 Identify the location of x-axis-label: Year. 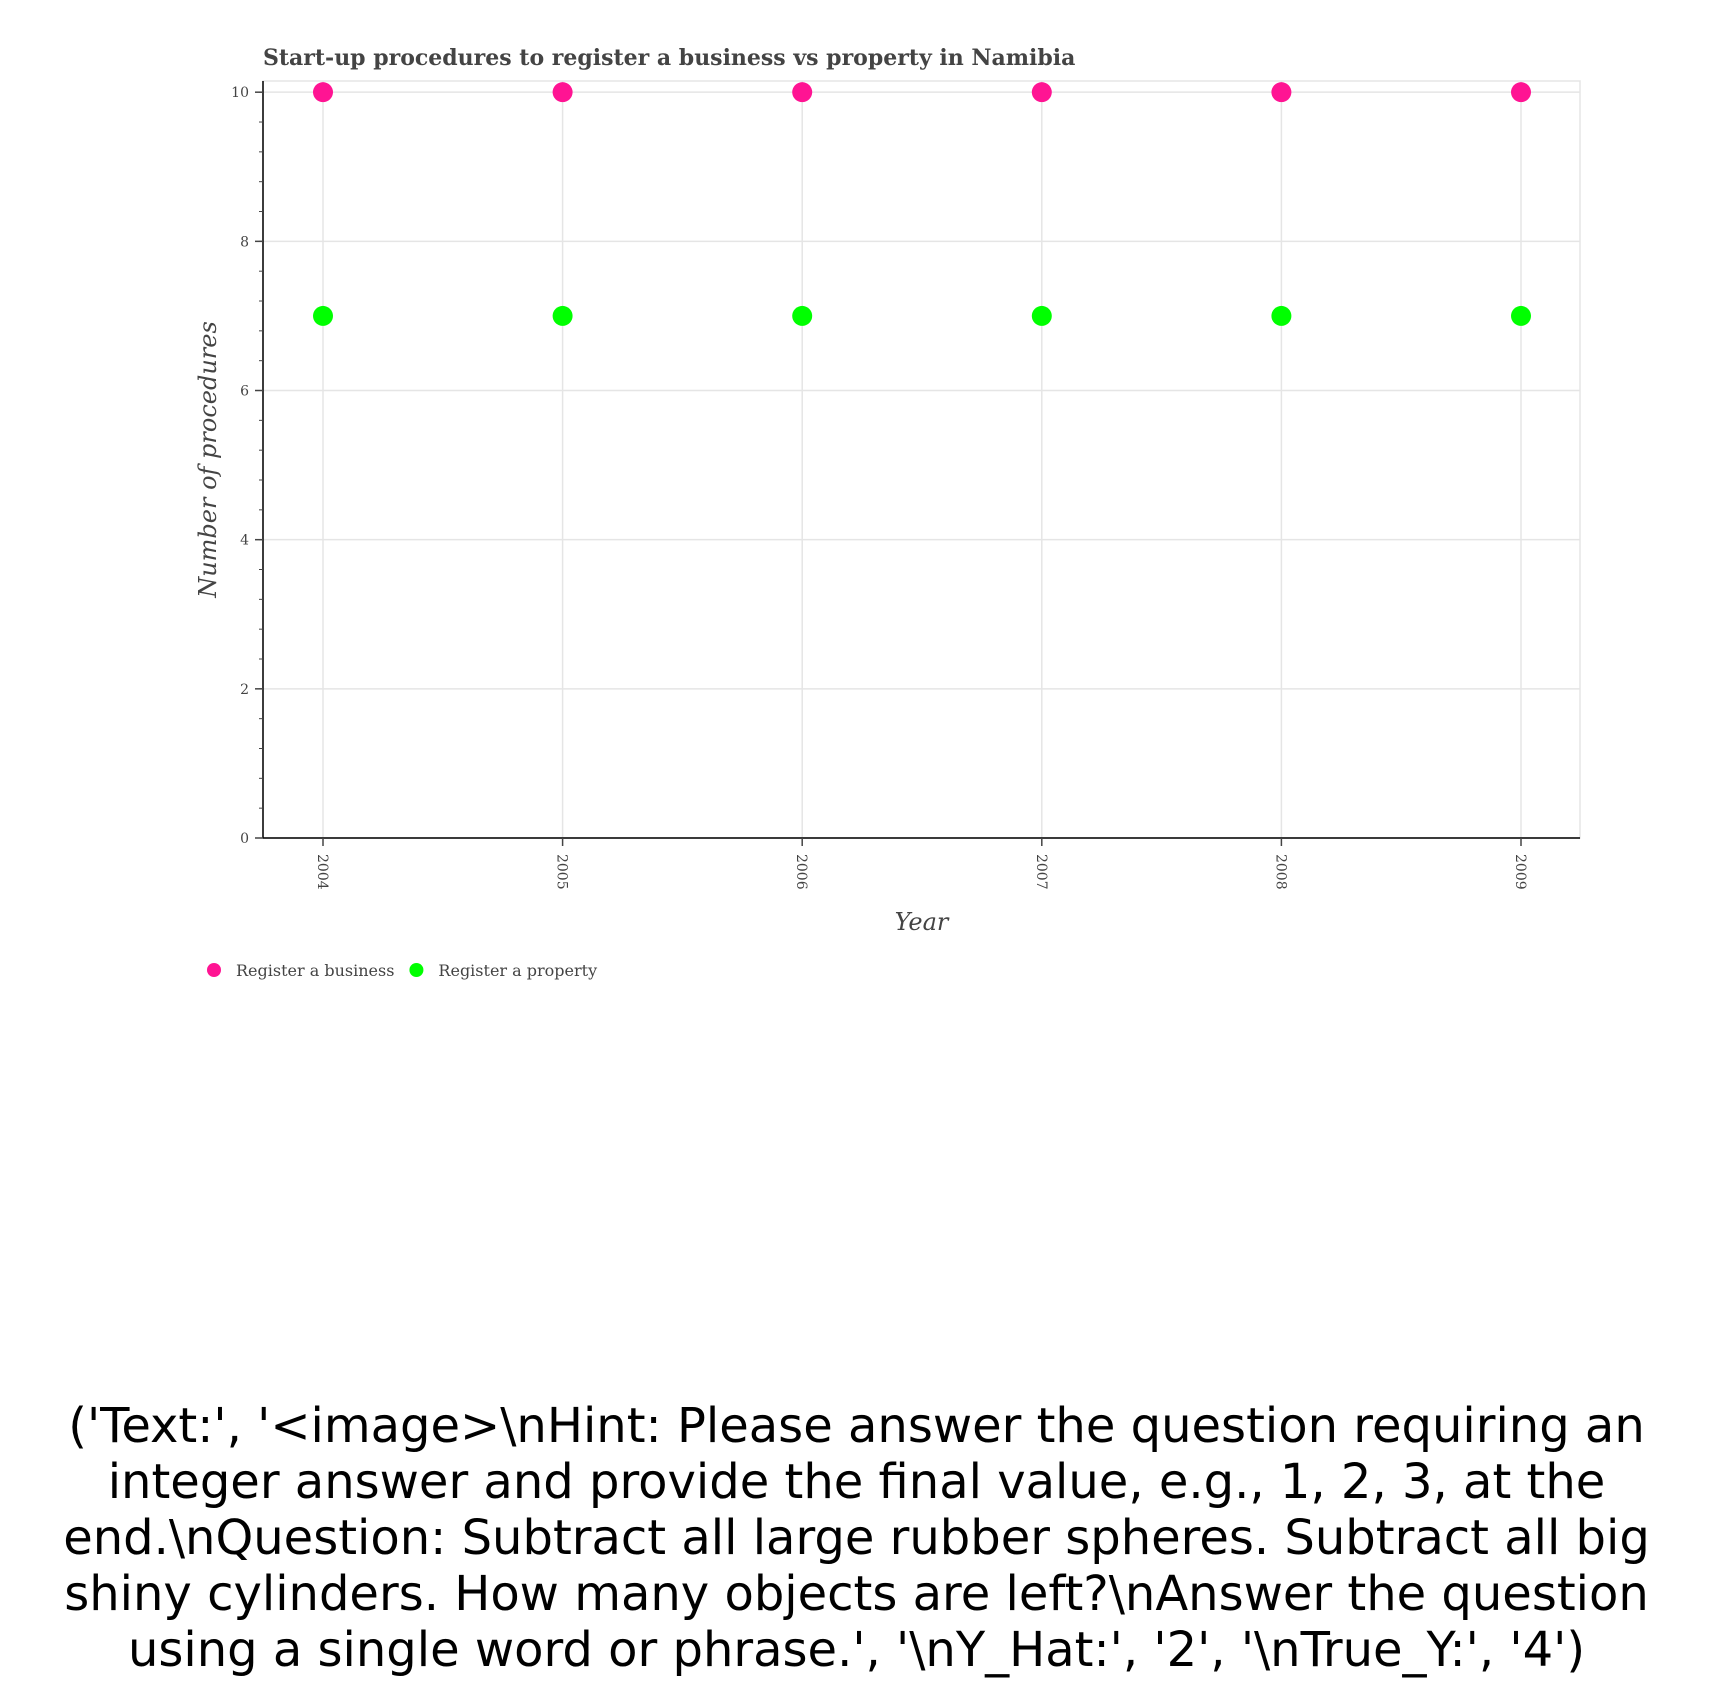
(922, 922).